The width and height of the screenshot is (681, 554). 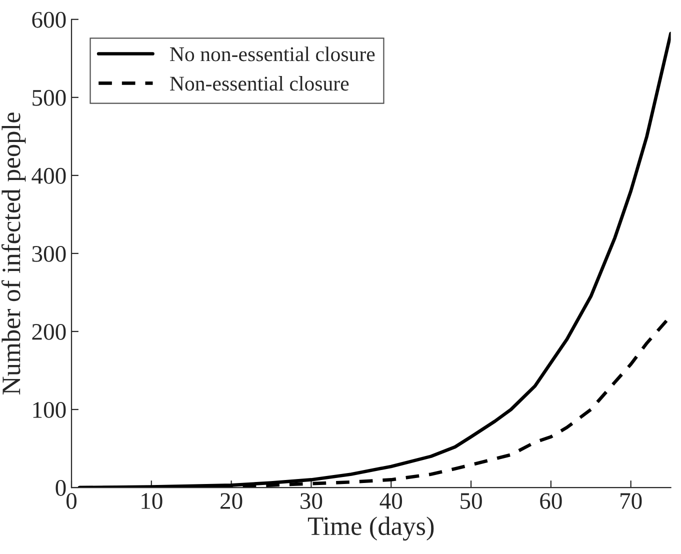 What do you see at coordinates (49, 98) in the screenshot?
I see `y-tick-label: 500` at bounding box center [49, 98].